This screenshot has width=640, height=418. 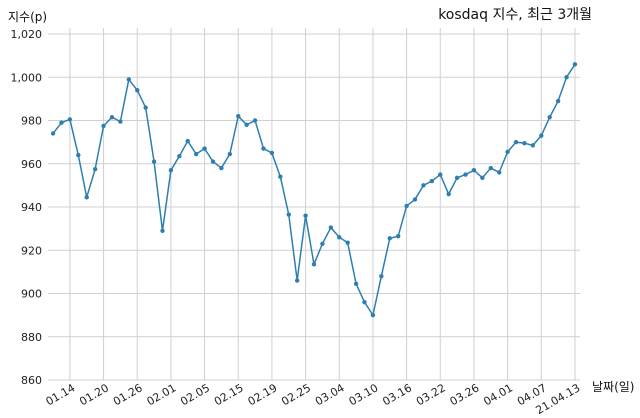 What do you see at coordinates (31, 164) in the screenshot?
I see `y-tick-label: 960` at bounding box center [31, 164].